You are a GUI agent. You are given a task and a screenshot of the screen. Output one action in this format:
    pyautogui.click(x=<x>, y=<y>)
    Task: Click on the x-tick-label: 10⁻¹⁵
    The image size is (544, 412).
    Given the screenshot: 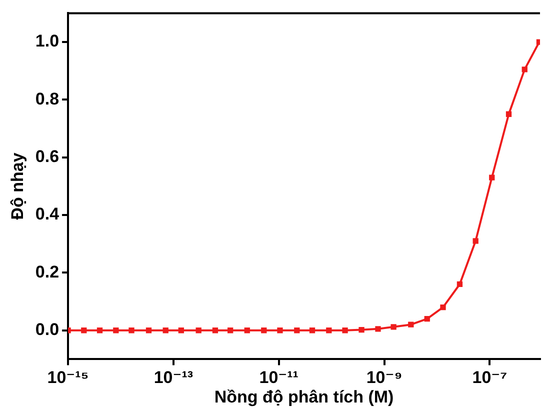 What is the action you would take?
    pyautogui.click(x=68, y=378)
    